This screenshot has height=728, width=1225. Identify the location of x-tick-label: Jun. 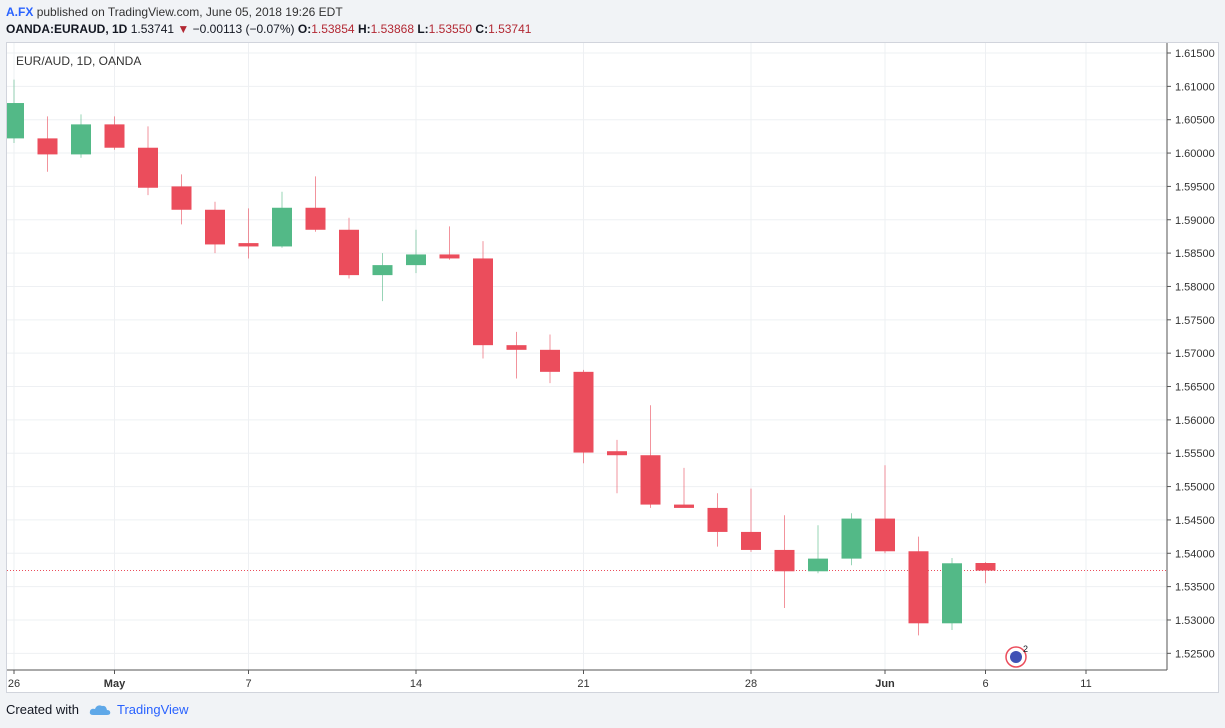
(885, 684).